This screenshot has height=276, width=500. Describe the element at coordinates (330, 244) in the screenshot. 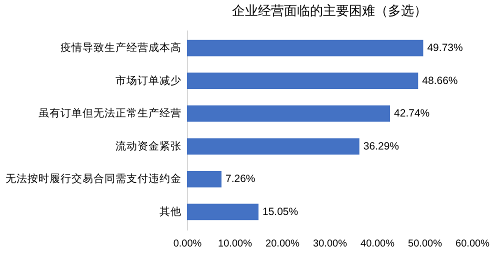

I see `x-tick-label: 30.00%` at that location.